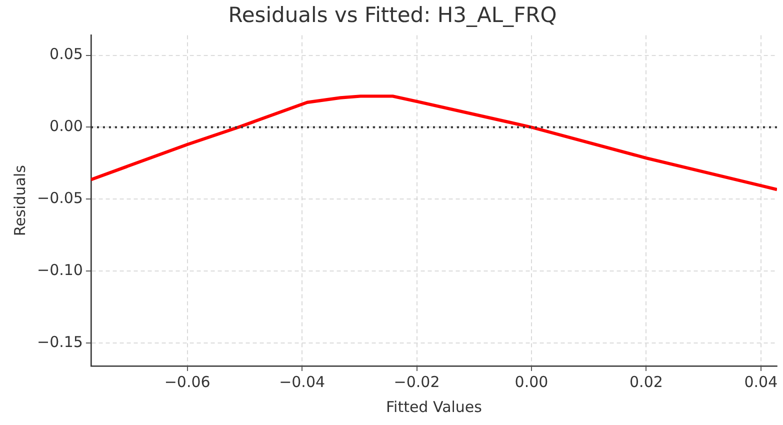 This screenshot has height=425, width=783. What do you see at coordinates (646, 381) in the screenshot?
I see `x-tick-label: 0.02` at bounding box center [646, 381].